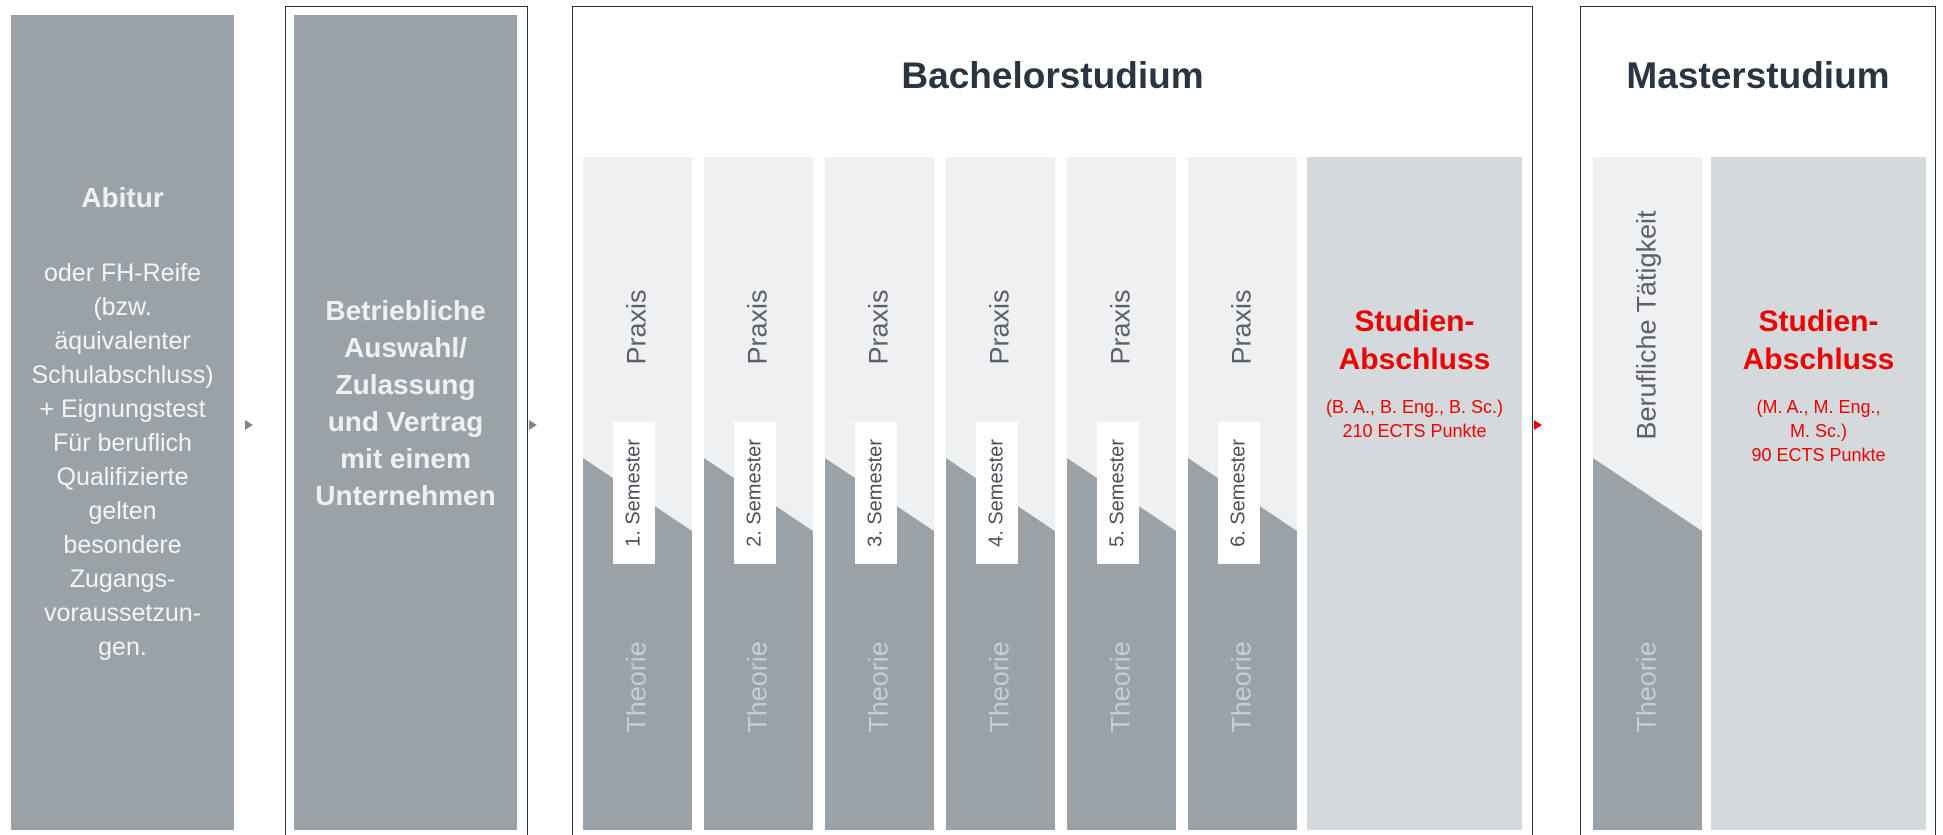 This screenshot has width=1943, height=835. Describe the element at coordinates (1818, 455) in the screenshot. I see `abschluss-detail-line: 90 ECTS Punkte` at that location.